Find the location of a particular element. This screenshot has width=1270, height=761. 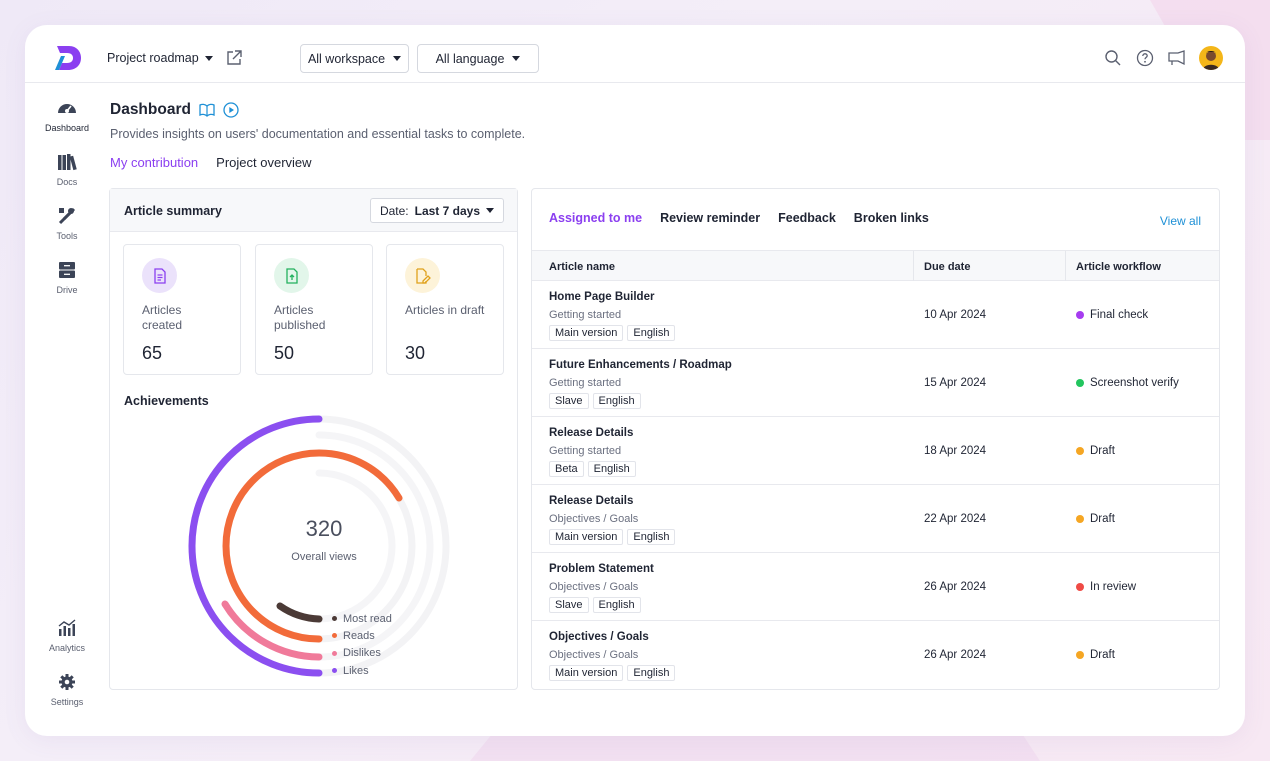

sidebar-item-analytics: Analytics is located at coordinates (67, 635).